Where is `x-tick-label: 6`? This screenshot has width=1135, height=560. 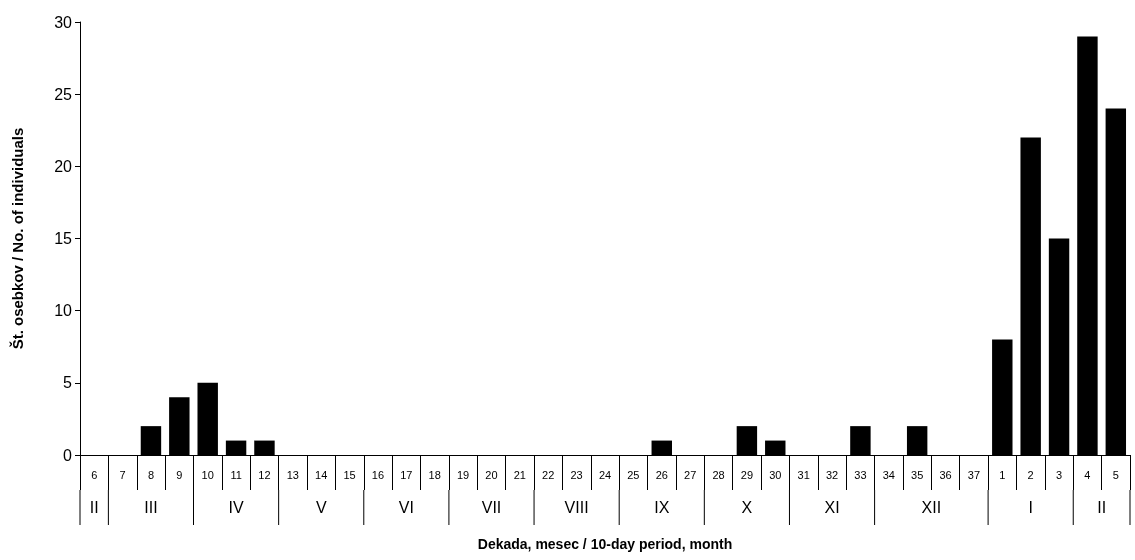 x-tick-label: 6 is located at coordinates (94, 474).